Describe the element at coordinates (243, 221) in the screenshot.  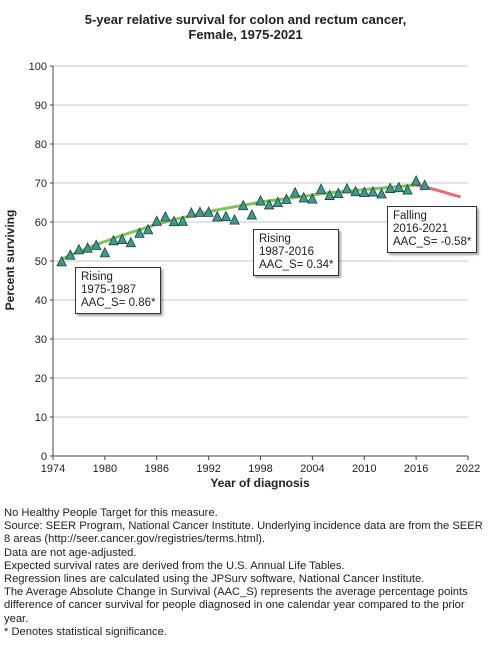
I see `point-layer` at that location.